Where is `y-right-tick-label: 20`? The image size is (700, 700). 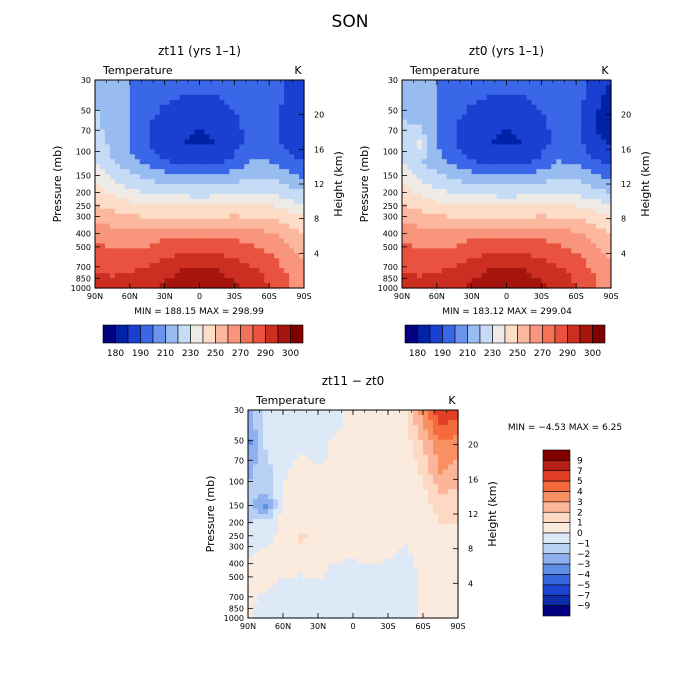 y-right-tick-label: 20 is located at coordinates (319, 115).